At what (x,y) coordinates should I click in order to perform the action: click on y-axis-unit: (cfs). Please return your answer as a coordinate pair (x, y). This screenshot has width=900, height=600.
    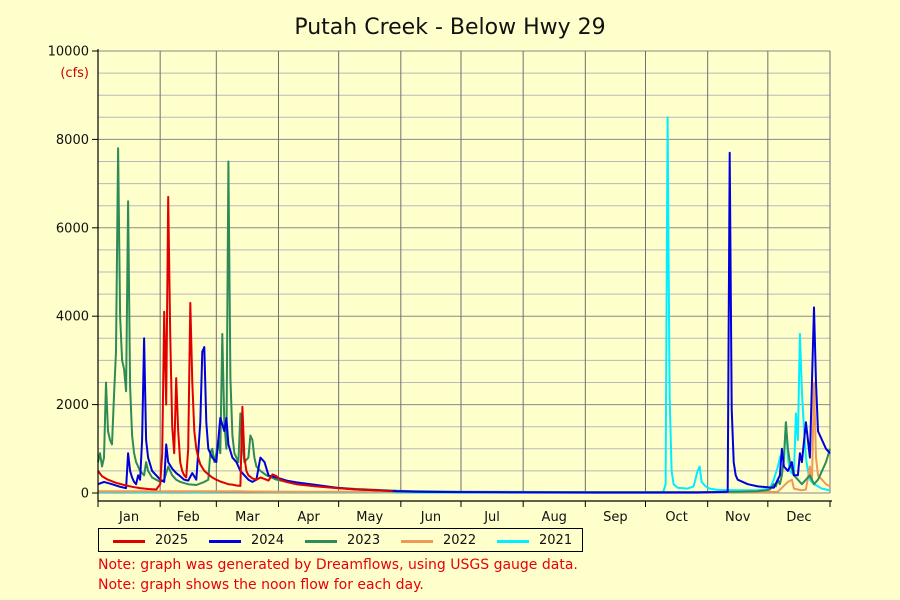
    Looking at the image, I should click on (74, 73).